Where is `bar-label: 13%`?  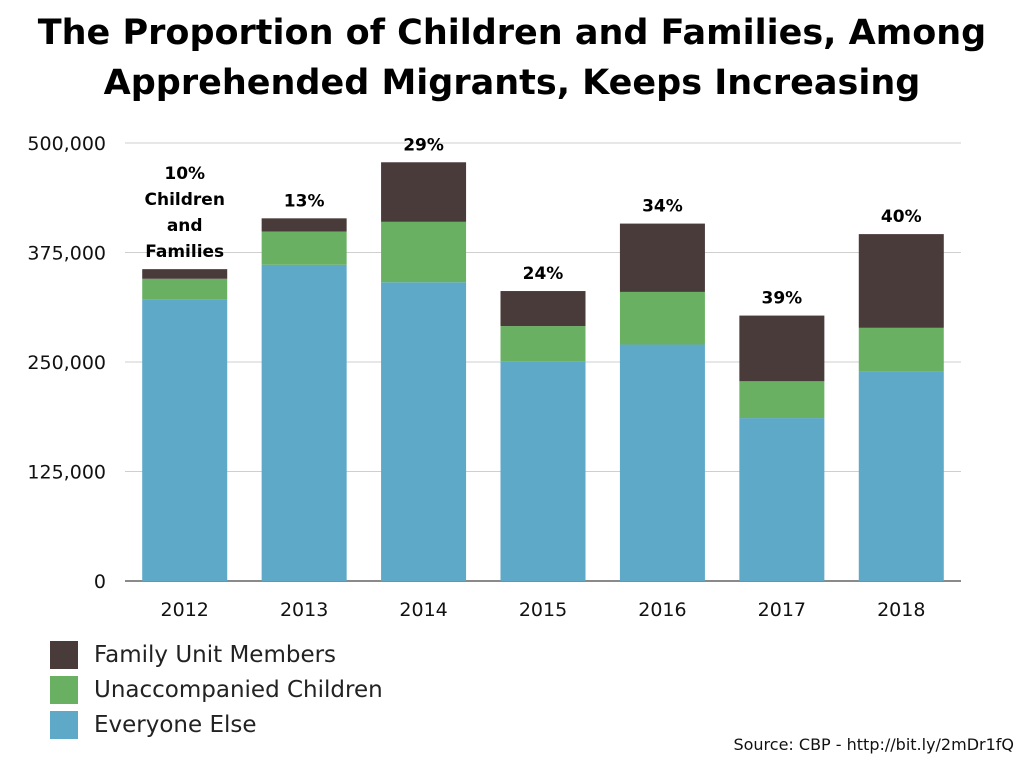 bar-label: 13% is located at coordinates (304, 201).